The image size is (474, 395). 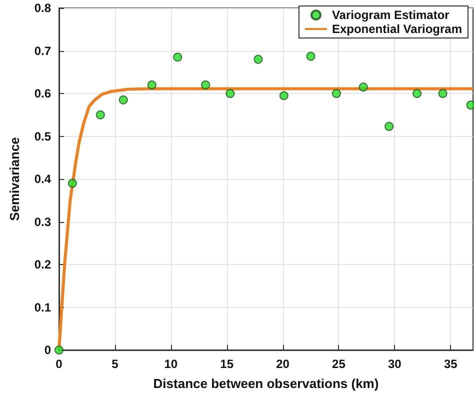 What do you see at coordinates (59, 364) in the screenshot?
I see `x-tick-label: 0` at bounding box center [59, 364].